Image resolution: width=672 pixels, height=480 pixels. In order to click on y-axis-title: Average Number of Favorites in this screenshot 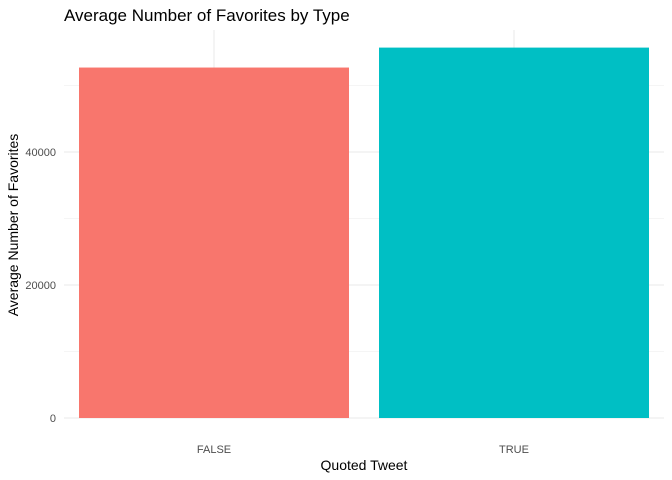, I will do `click(13, 225)`.